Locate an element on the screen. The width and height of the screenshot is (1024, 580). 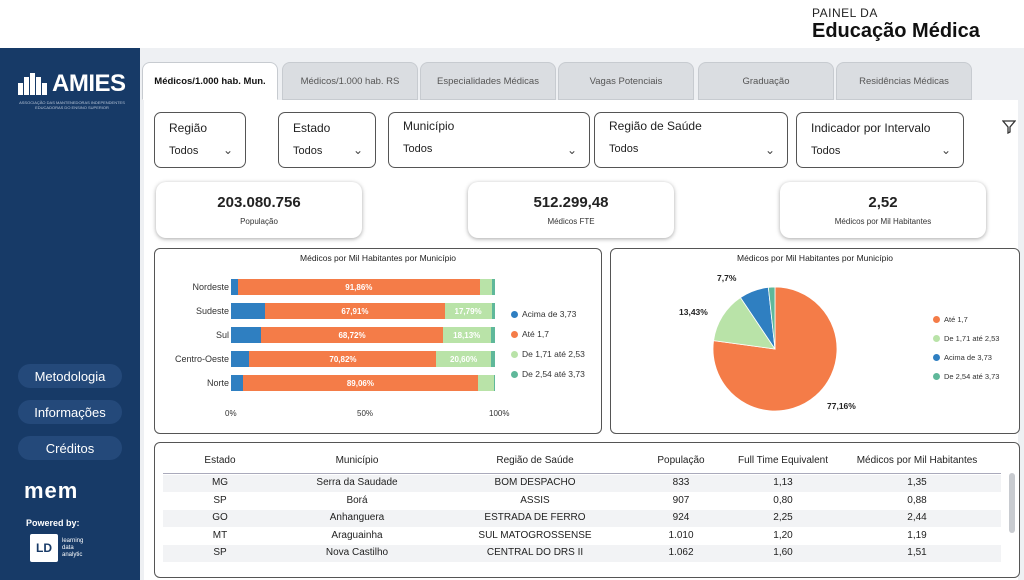
pie-legend-item: De 1,71 até 2,53 is located at coordinates (966, 338).